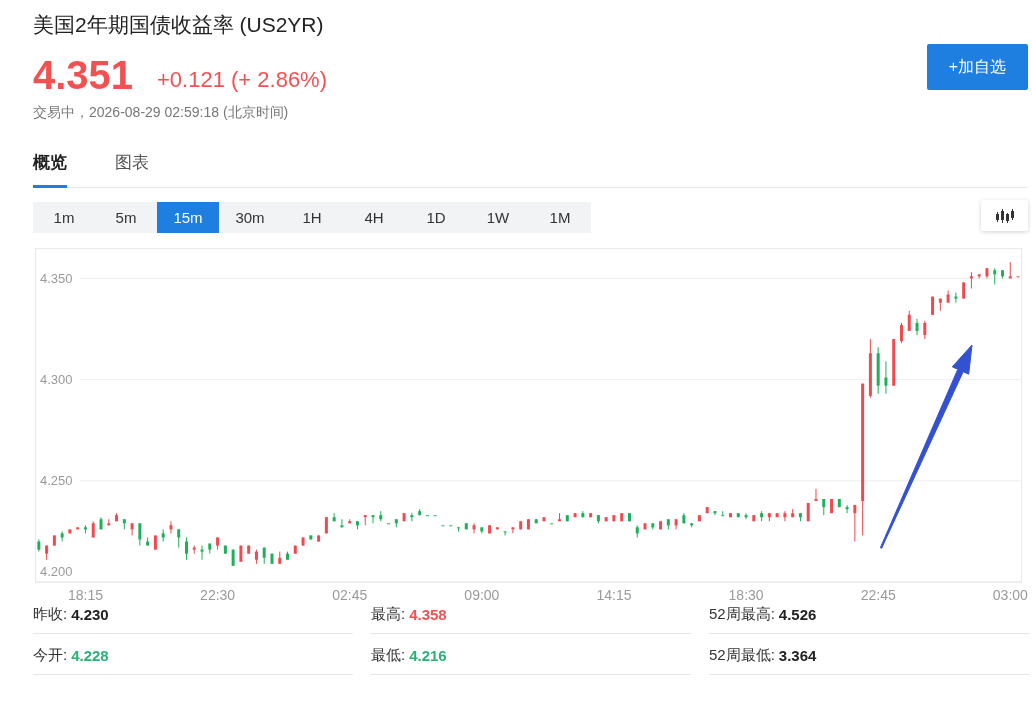  What do you see at coordinates (742, 655) in the screenshot?
I see `text: 52周最低:` at bounding box center [742, 655].